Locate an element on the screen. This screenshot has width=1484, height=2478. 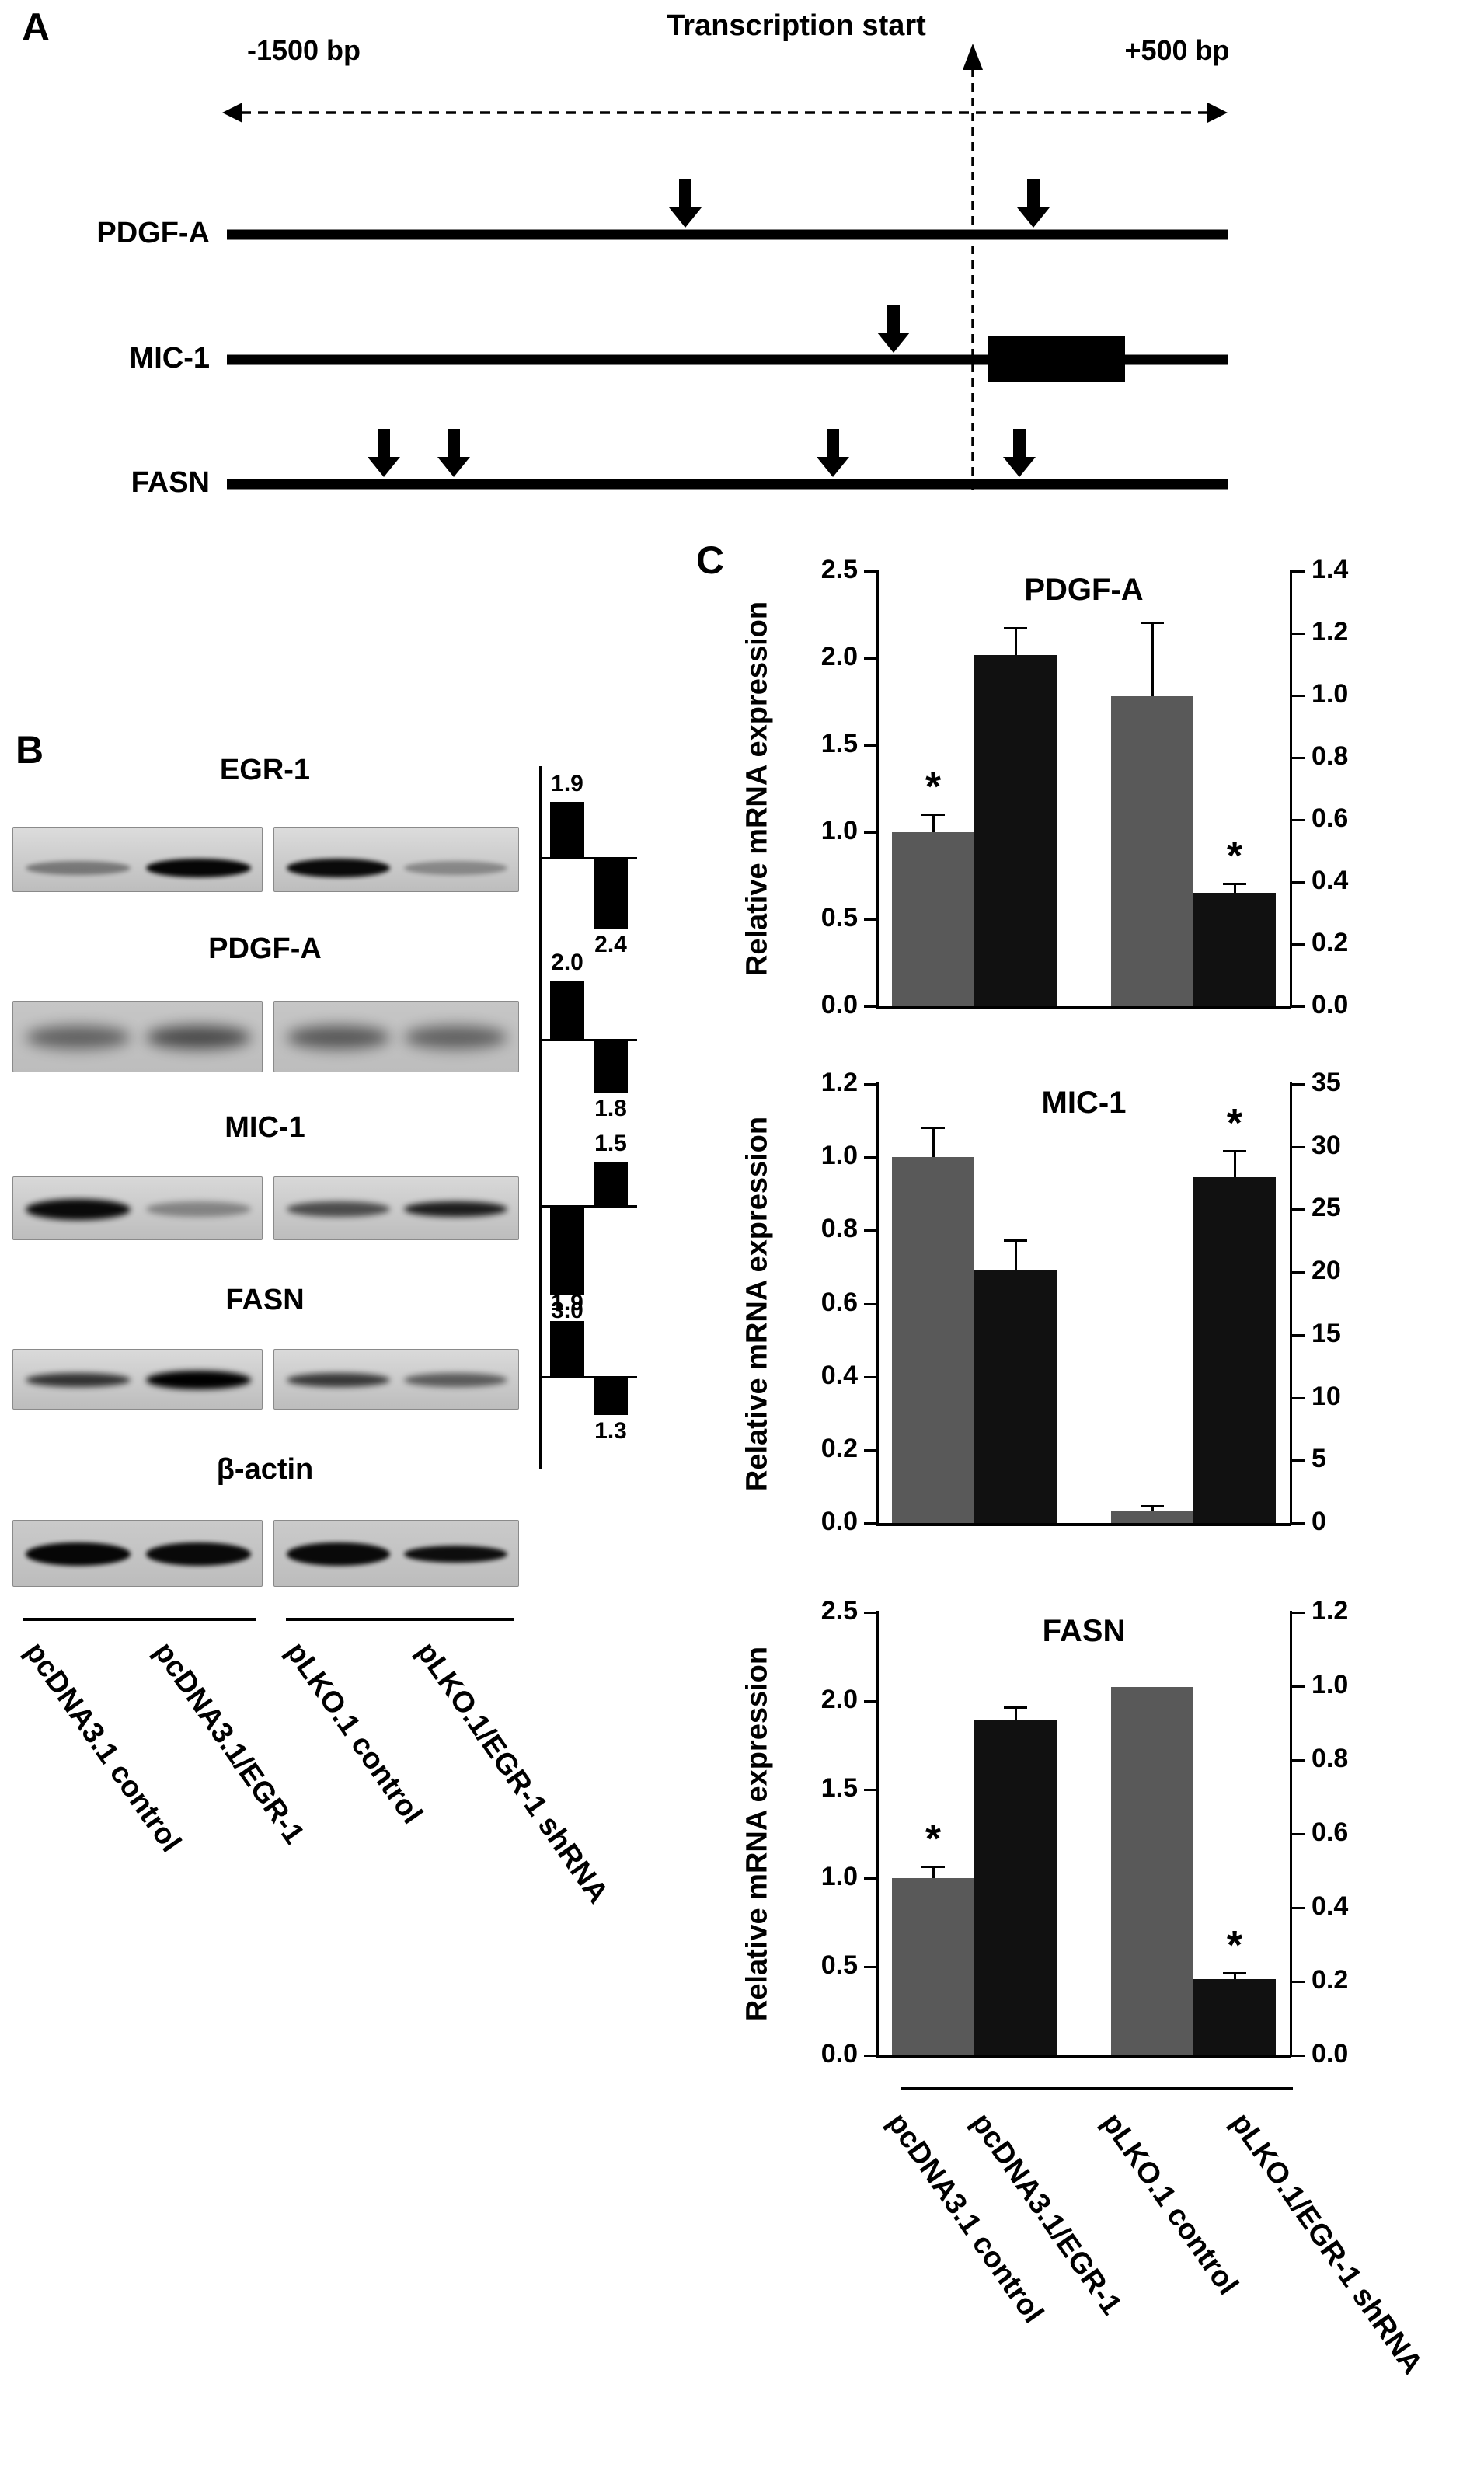
panel-c-label: C is located at coordinates (710, 560).